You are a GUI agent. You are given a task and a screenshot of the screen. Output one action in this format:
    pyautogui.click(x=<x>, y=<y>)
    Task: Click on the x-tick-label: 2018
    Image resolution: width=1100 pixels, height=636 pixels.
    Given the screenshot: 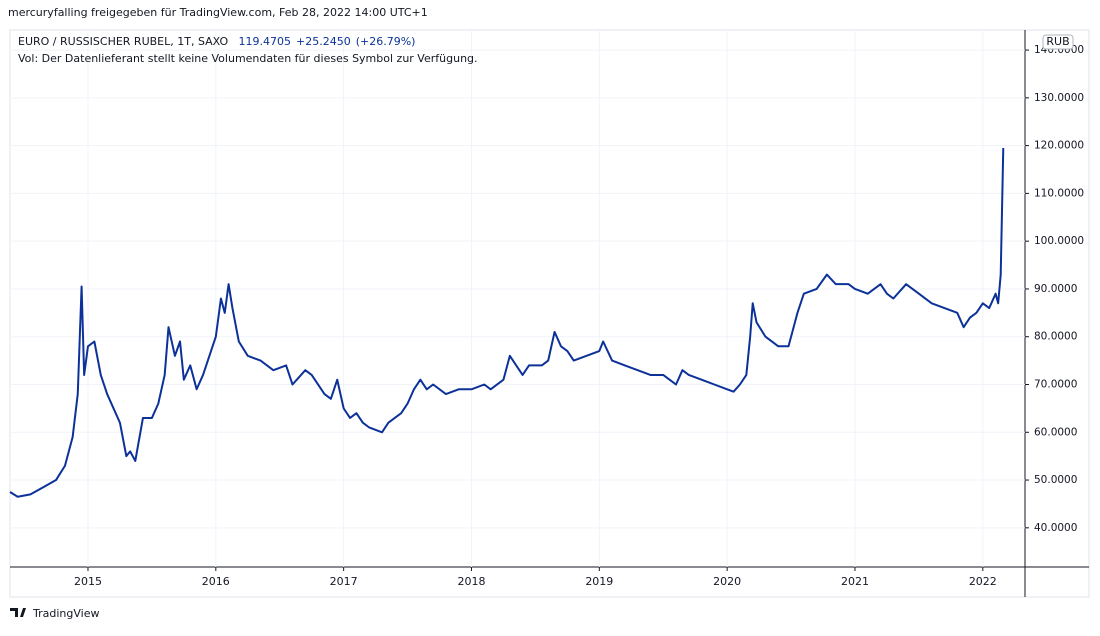 What is the action you would take?
    pyautogui.click(x=471, y=581)
    